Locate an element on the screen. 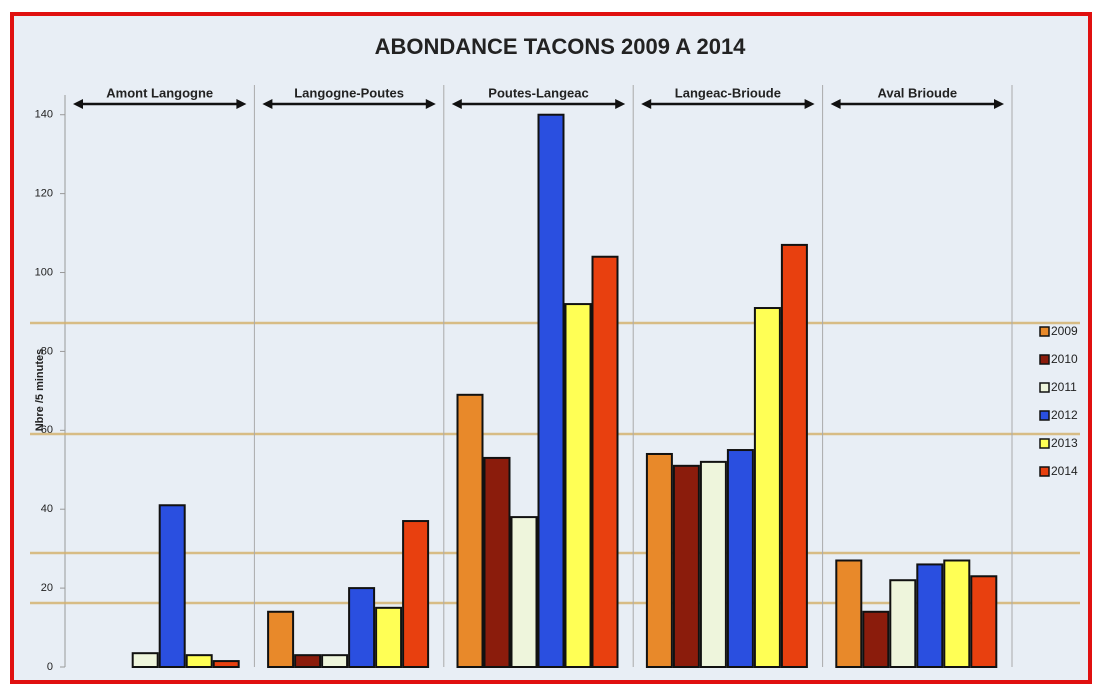  legend-label: 2014 is located at coordinates (1064, 471).